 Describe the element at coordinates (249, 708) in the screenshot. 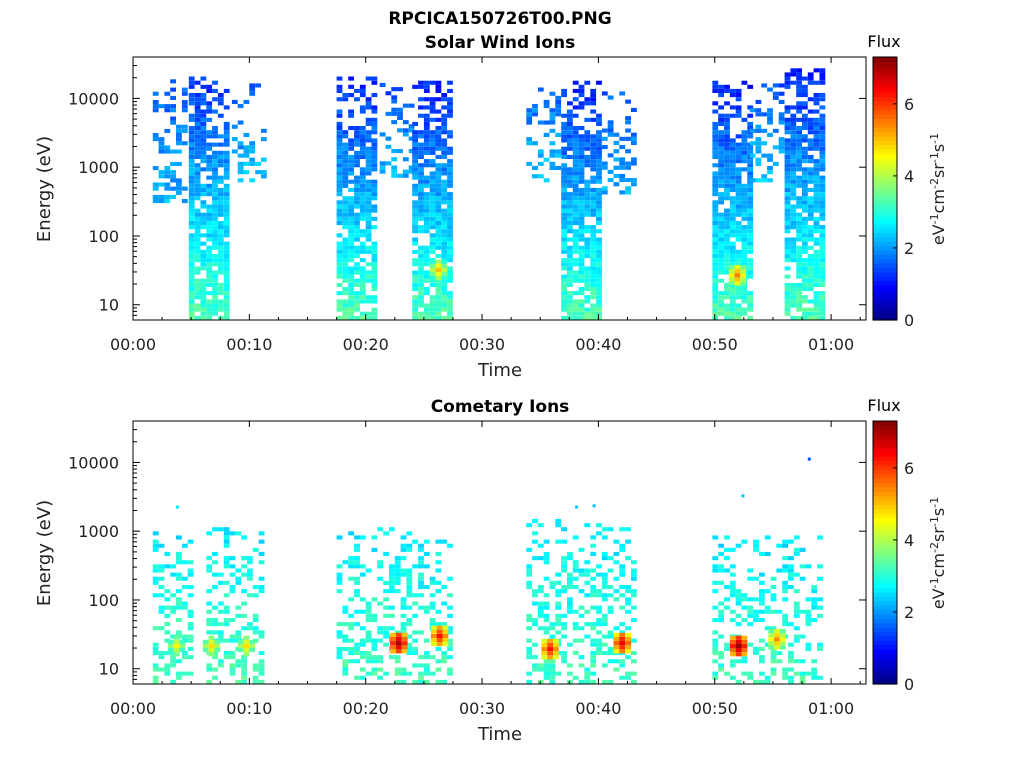

I see `x-tick-label: 00:10` at that location.